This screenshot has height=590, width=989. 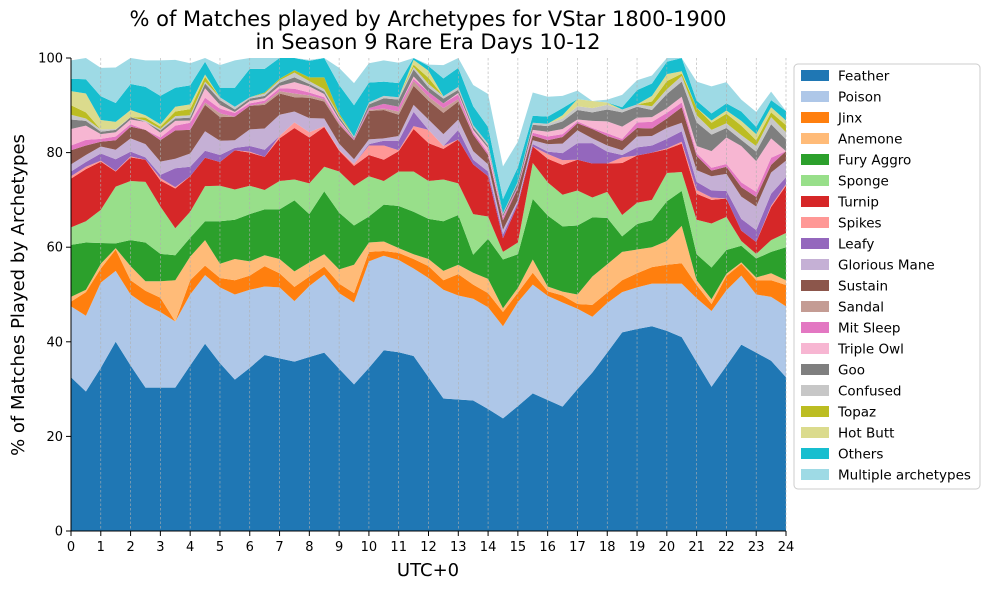 What do you see at coordinates (904, 476) in the screenshot?
I see `legend-label-multiple-archetypes: Multiple archetypes` at bounding box center [904, 476].